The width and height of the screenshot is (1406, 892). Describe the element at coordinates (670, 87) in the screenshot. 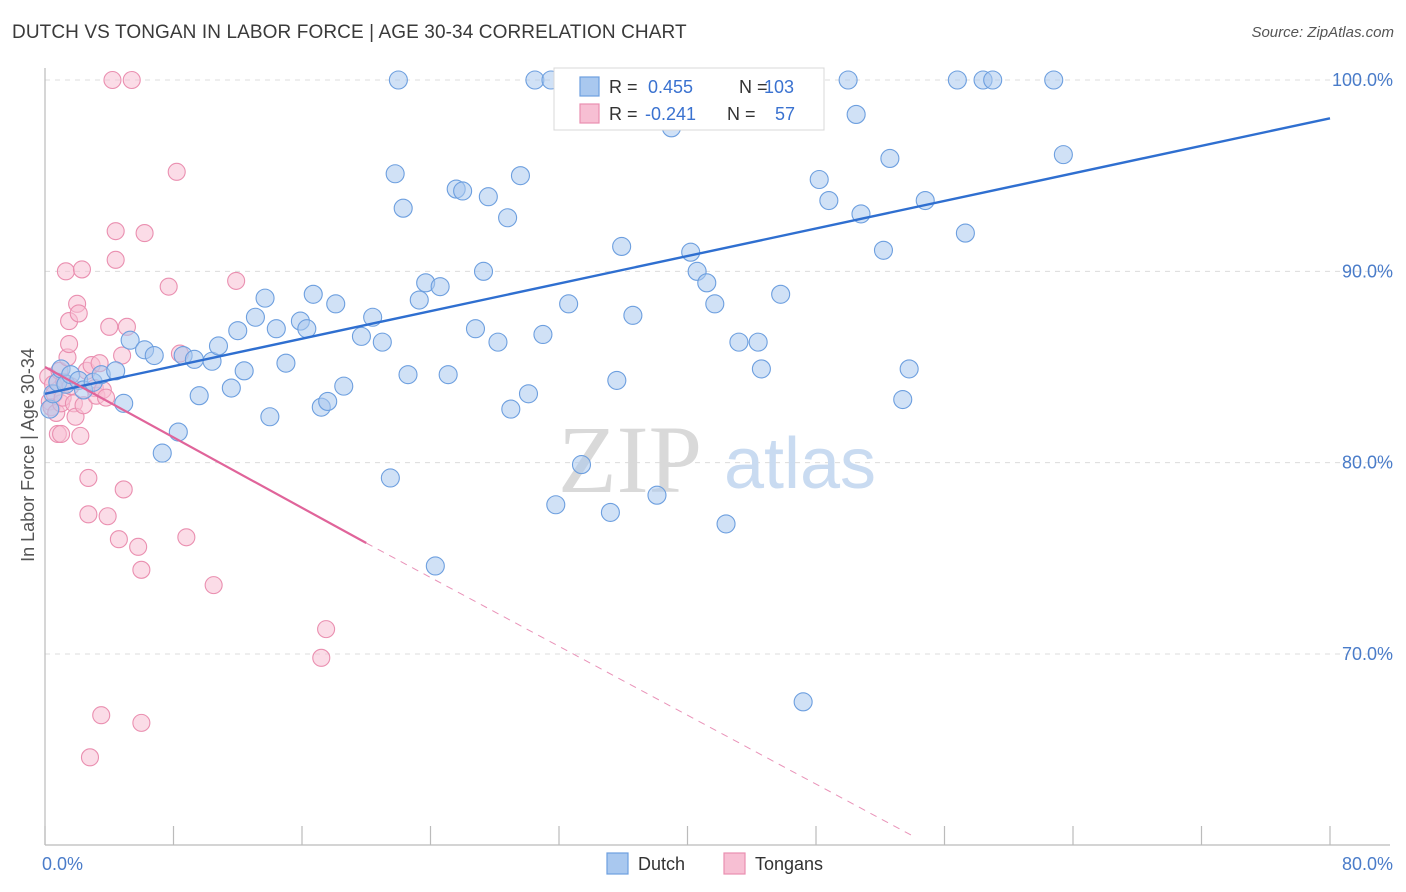

I see `dutch-r-value: 0.455` at that location.